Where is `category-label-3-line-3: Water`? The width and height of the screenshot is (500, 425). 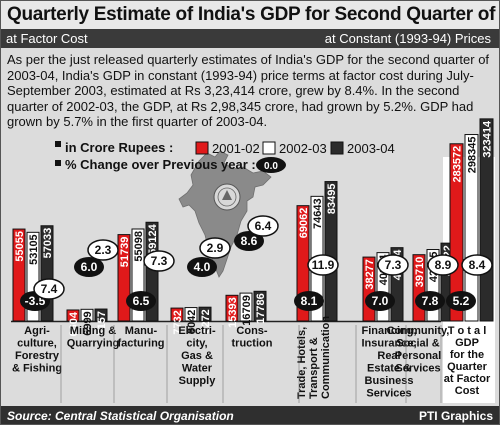
category-label-3-line-3: Water is located at coordinates (197, 369).